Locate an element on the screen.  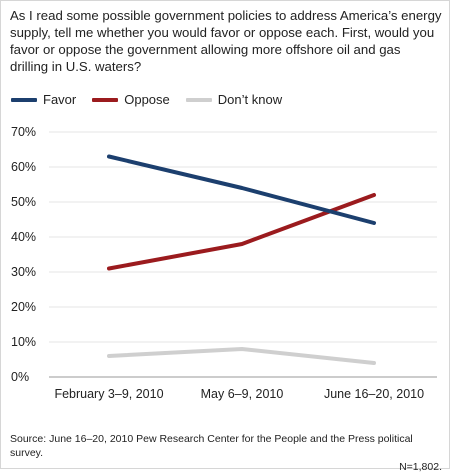
series-line-oppose is located at coordinates (241, 232).